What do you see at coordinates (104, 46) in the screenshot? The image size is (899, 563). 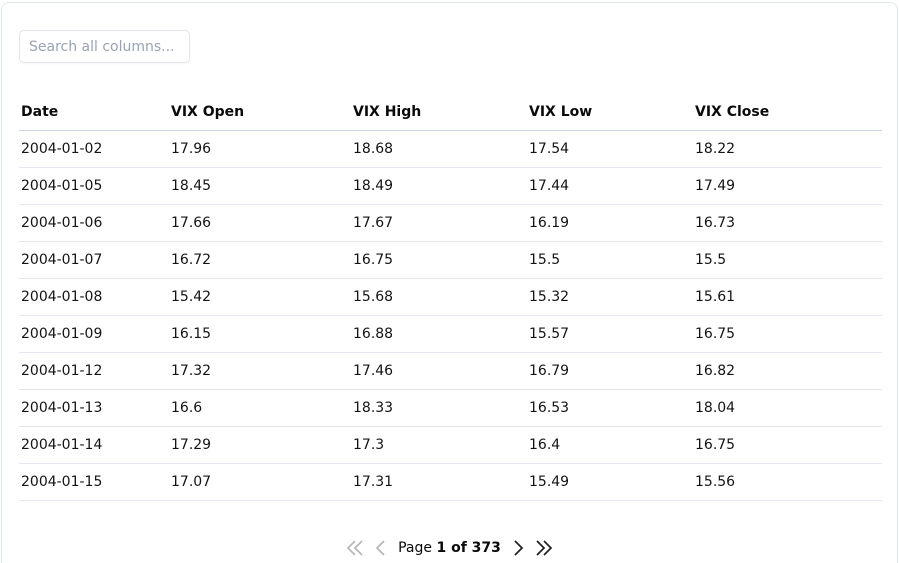 I see `search-input` at bounding box center [104, 46].